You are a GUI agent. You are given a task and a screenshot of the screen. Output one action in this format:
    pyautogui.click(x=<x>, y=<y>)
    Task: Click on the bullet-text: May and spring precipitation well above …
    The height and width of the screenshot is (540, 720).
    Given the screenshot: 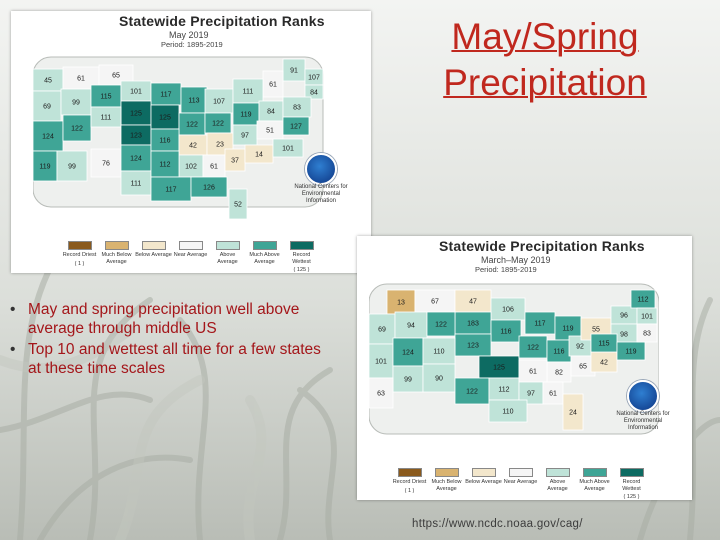 What is the action you would take?
    pyautogui.click(x=164, y=319)
    